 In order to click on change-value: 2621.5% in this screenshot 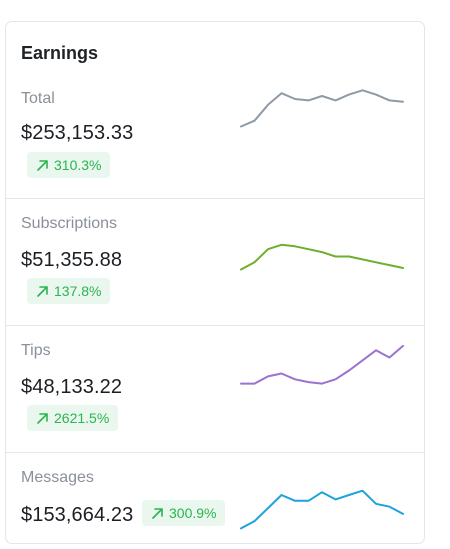, I will do `click(82, 418)`.